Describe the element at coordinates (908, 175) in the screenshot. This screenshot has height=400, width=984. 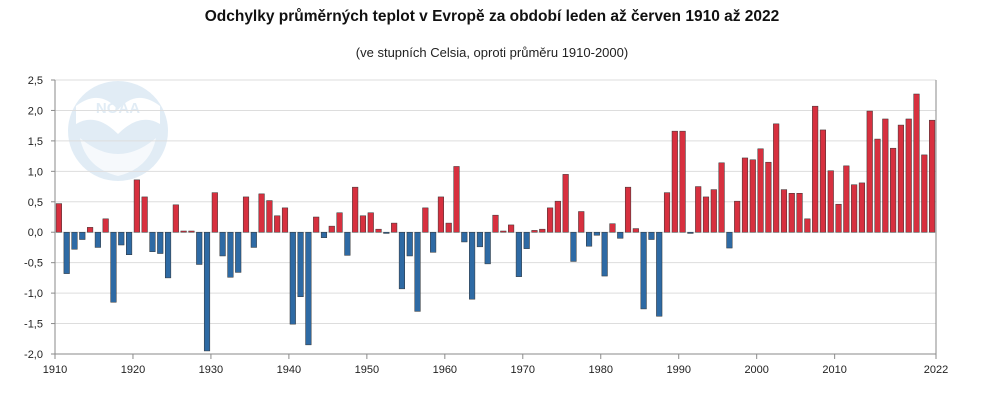
I see `bar-2019` at that location.